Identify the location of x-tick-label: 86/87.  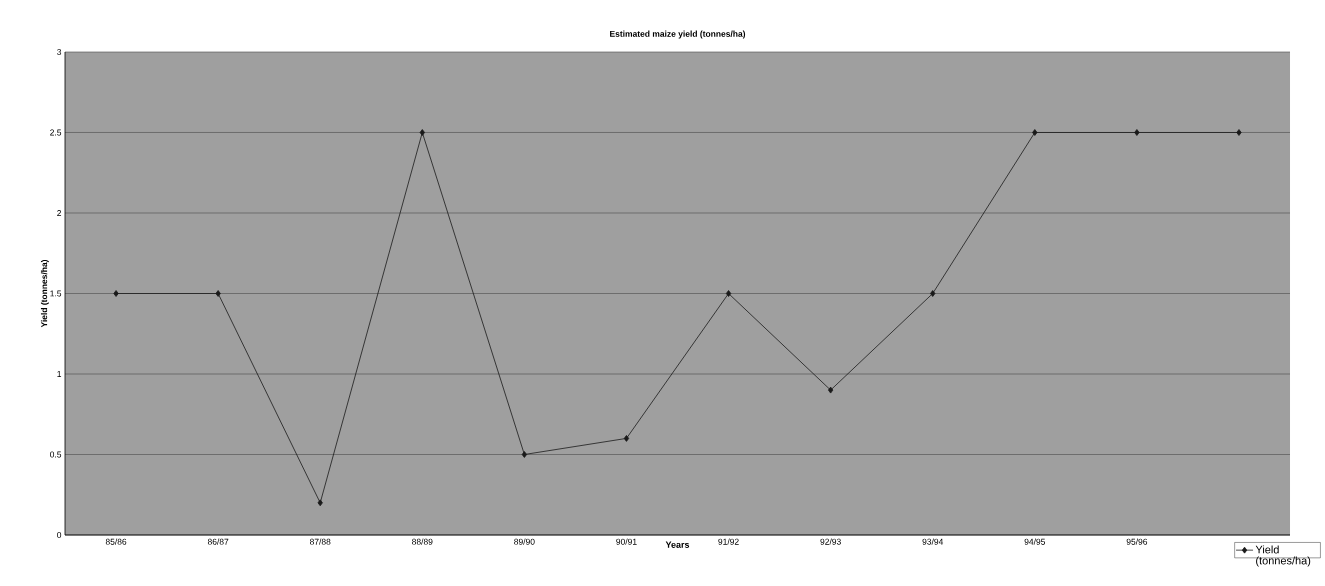
(218, 541).